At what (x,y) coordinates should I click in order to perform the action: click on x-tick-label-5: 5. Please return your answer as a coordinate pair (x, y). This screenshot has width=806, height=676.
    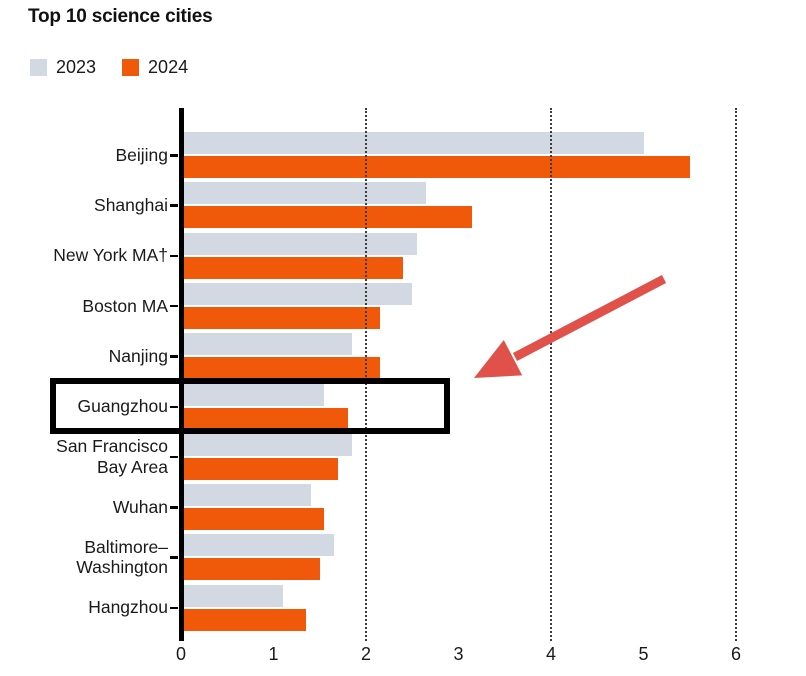
    Looking at the image, I should click on (643, 654).